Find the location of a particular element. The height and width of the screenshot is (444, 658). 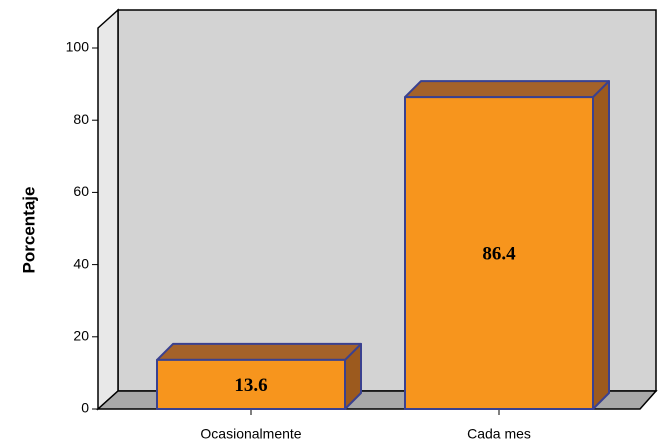

y-tick-label: 80 is located at coordinates (81, 119).